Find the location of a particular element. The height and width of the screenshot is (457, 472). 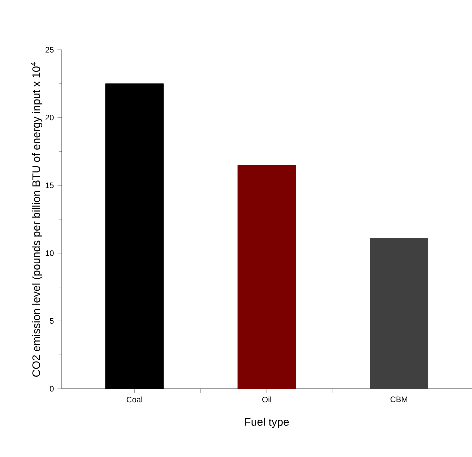

x-axis-title: Fuel type is located at coordinates (267, 423).